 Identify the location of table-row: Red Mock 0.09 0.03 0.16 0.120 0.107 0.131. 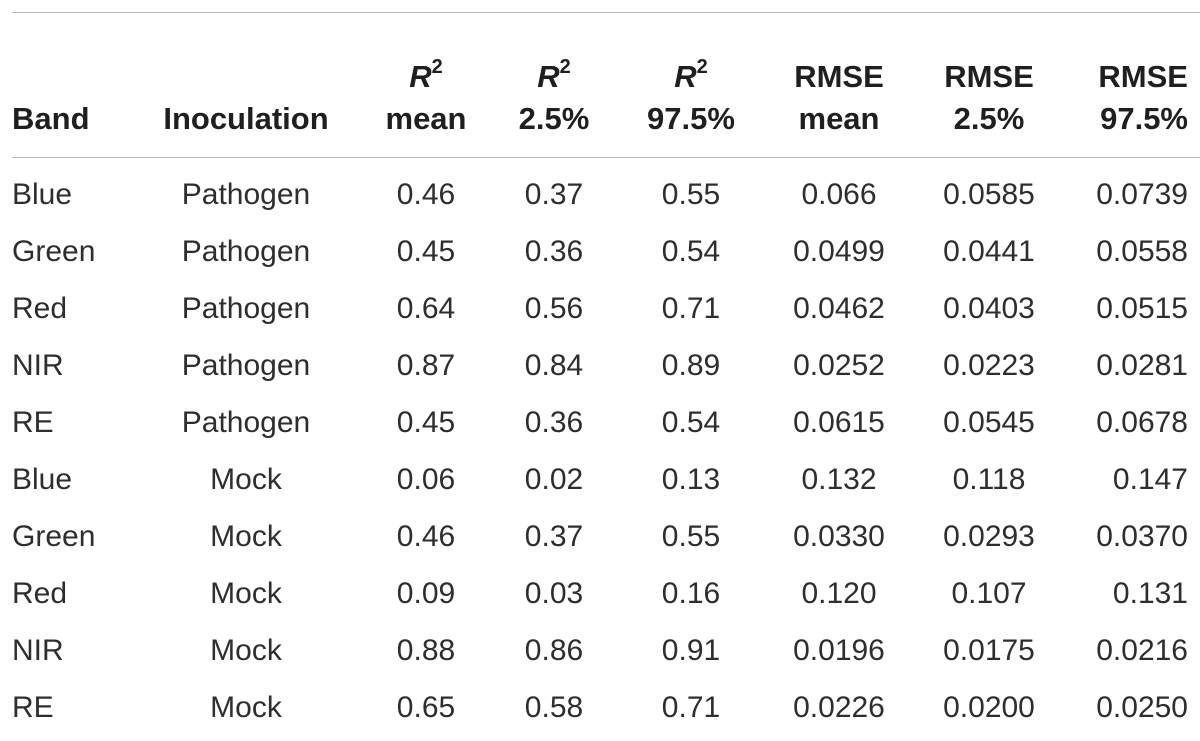
(600, 593).